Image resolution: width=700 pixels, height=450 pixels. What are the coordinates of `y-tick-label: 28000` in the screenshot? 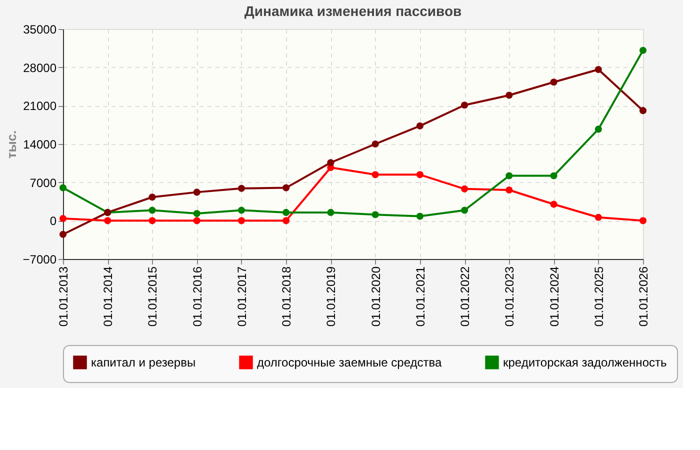 It's located at (40, 67).